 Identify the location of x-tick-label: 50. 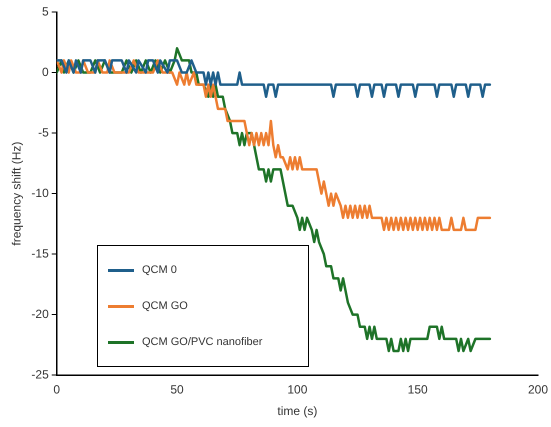
(177, 389).